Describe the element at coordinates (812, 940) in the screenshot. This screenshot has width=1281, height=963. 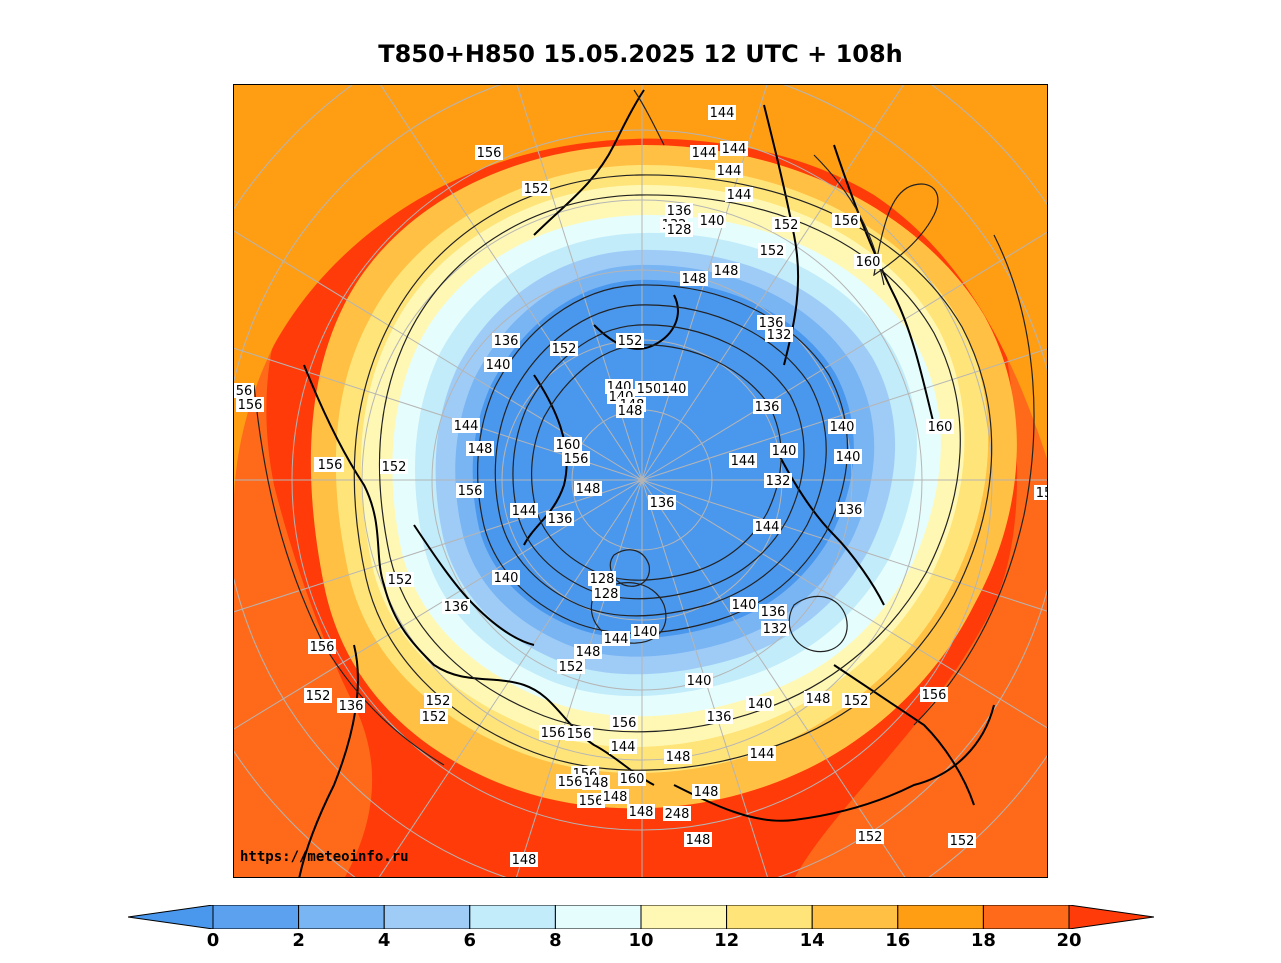
I see `colorbar-tick-label: 14` at that location.